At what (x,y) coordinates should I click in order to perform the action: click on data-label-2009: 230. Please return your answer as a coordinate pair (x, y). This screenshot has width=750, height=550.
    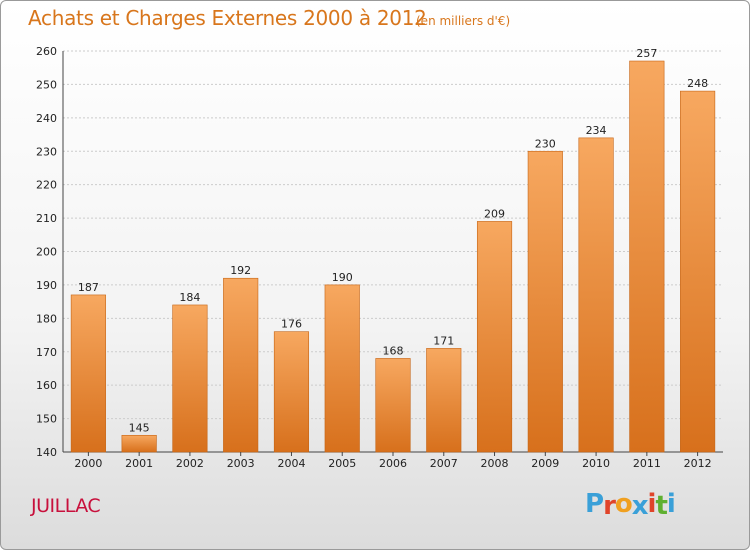
    Looking at the image, I should click on (545, 143).